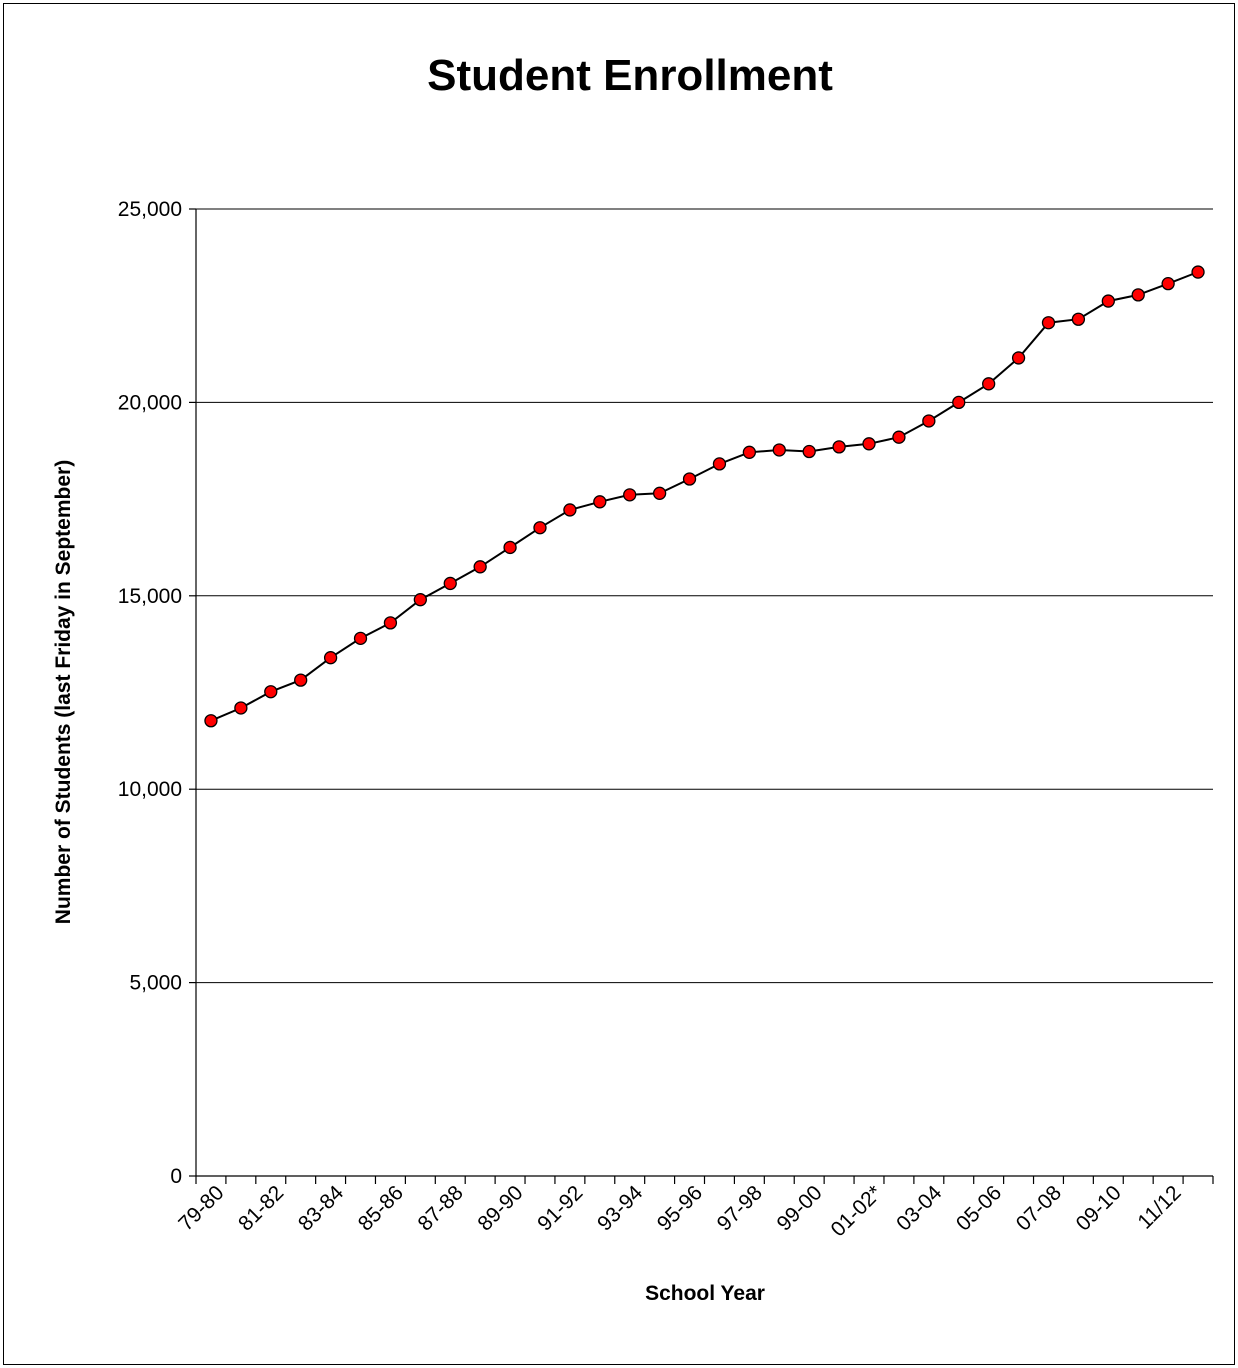 This screenshot has height=1368, width=1238. What do you see at coordinates (150, 789) in the screenshot?
I see `y-tick-label: 10,000` at bounding box center [150, 789].